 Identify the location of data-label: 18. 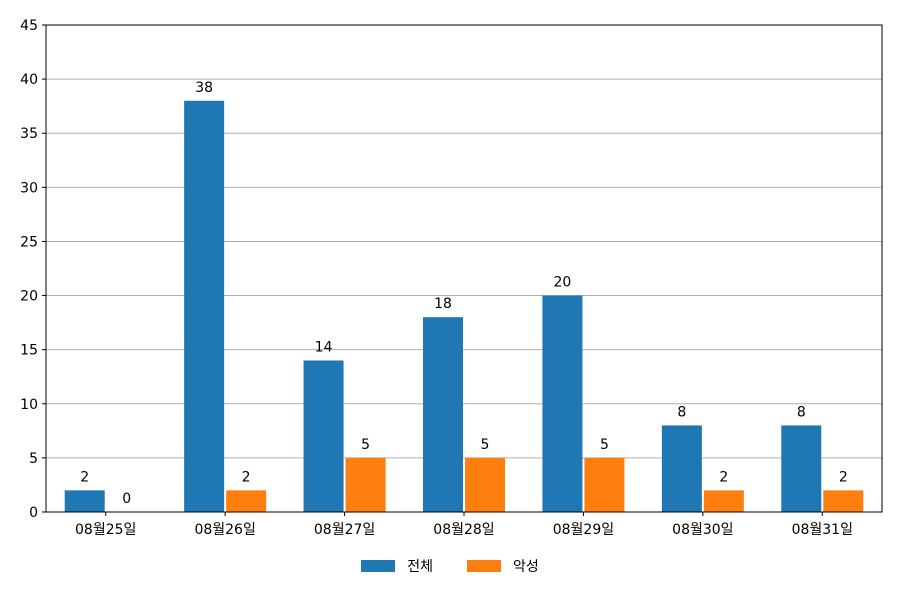
(443, 304).